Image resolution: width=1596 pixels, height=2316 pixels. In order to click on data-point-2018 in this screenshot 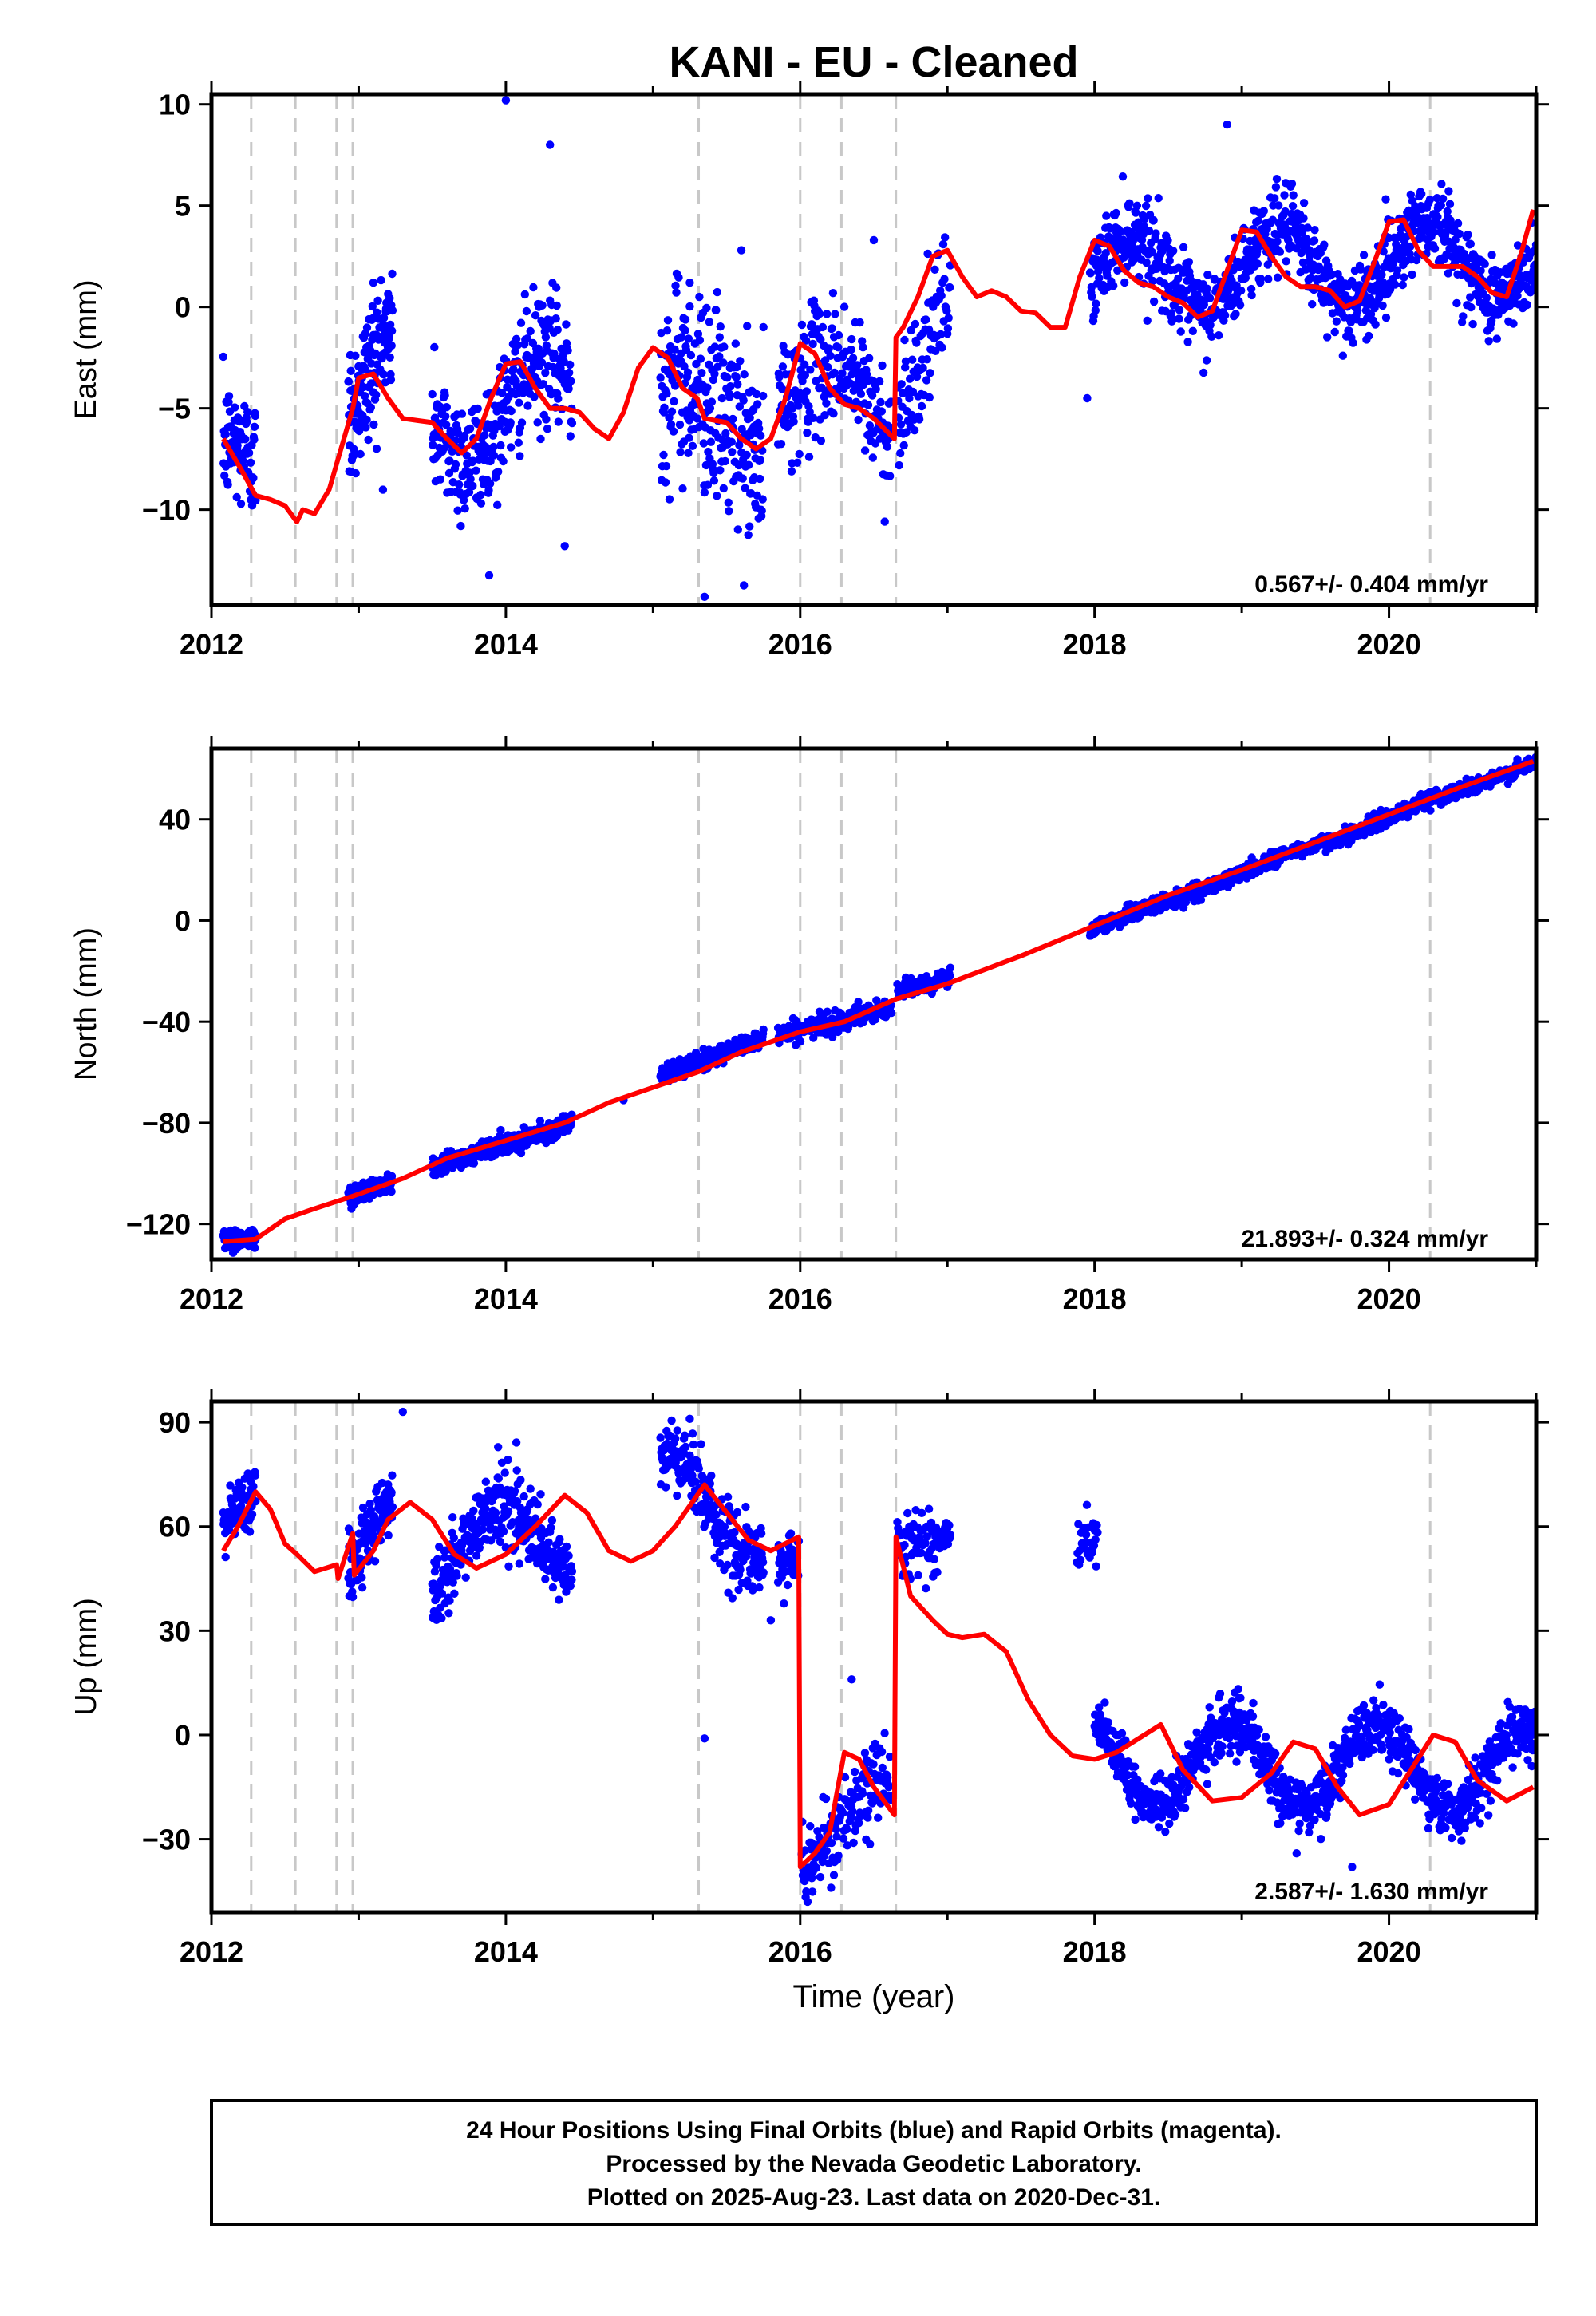, I will do `click(1488, 341)`.